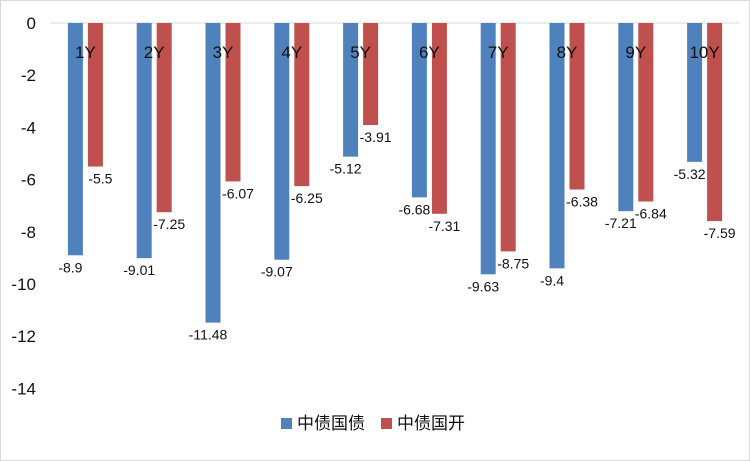 This screenshot has width=750, height=461. What do you see at coordinates (695, 92) in the screenshot?
I see `bar-series1-10Y` at bounding box center [695, 92].